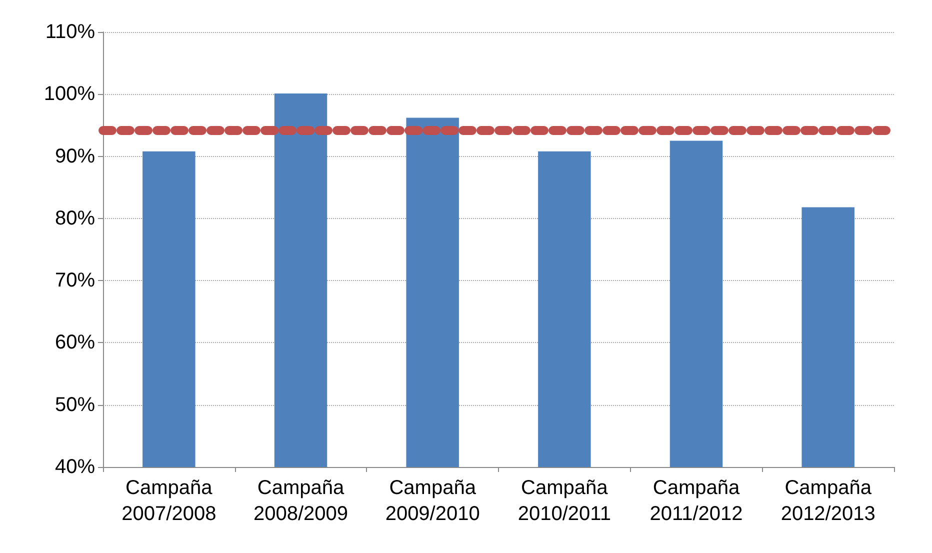  What do you see at coordinates (828, 501) in the screenshot?
I see `x-tick-label: Campaña 2012/2013` at bounding box center [828, 501].